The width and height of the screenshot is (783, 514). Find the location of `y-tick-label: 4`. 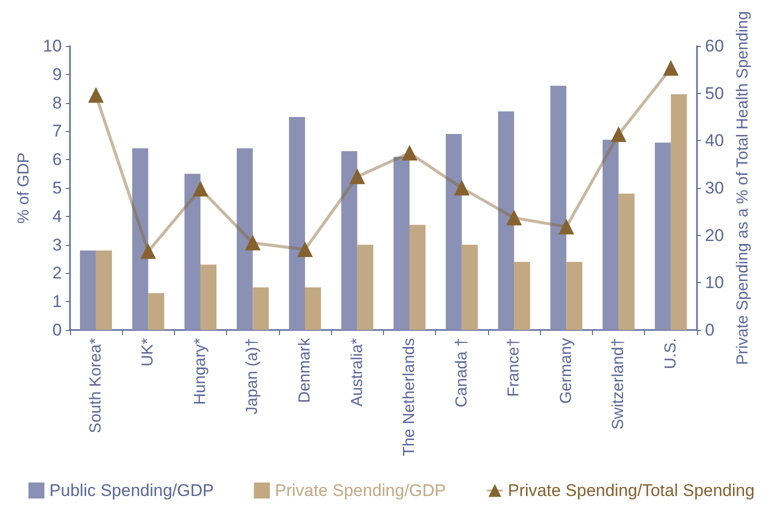

y-tick-label: 4 is located at coordinates (57, 216).